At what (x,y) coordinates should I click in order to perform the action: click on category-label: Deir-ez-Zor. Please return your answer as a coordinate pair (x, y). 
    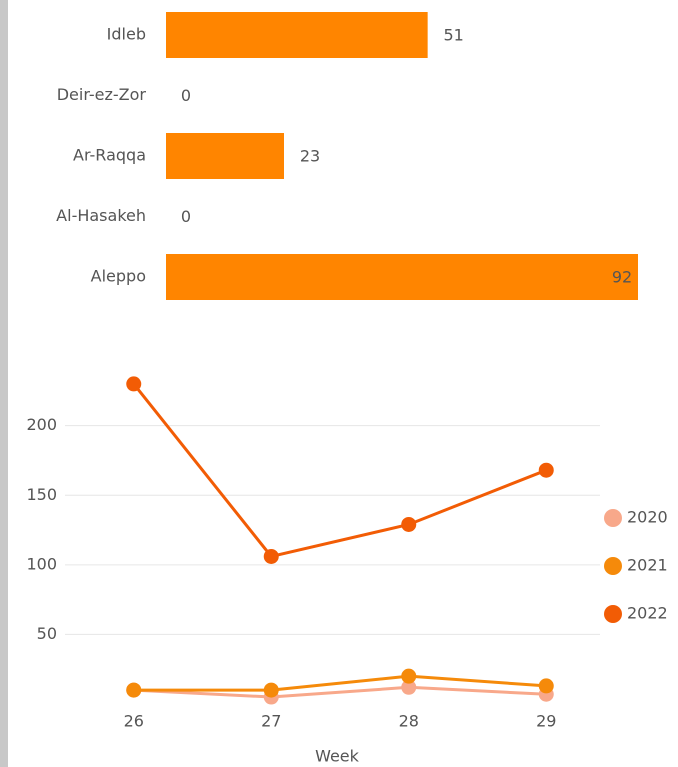
    Looking at the image, I should click on (102, 94).